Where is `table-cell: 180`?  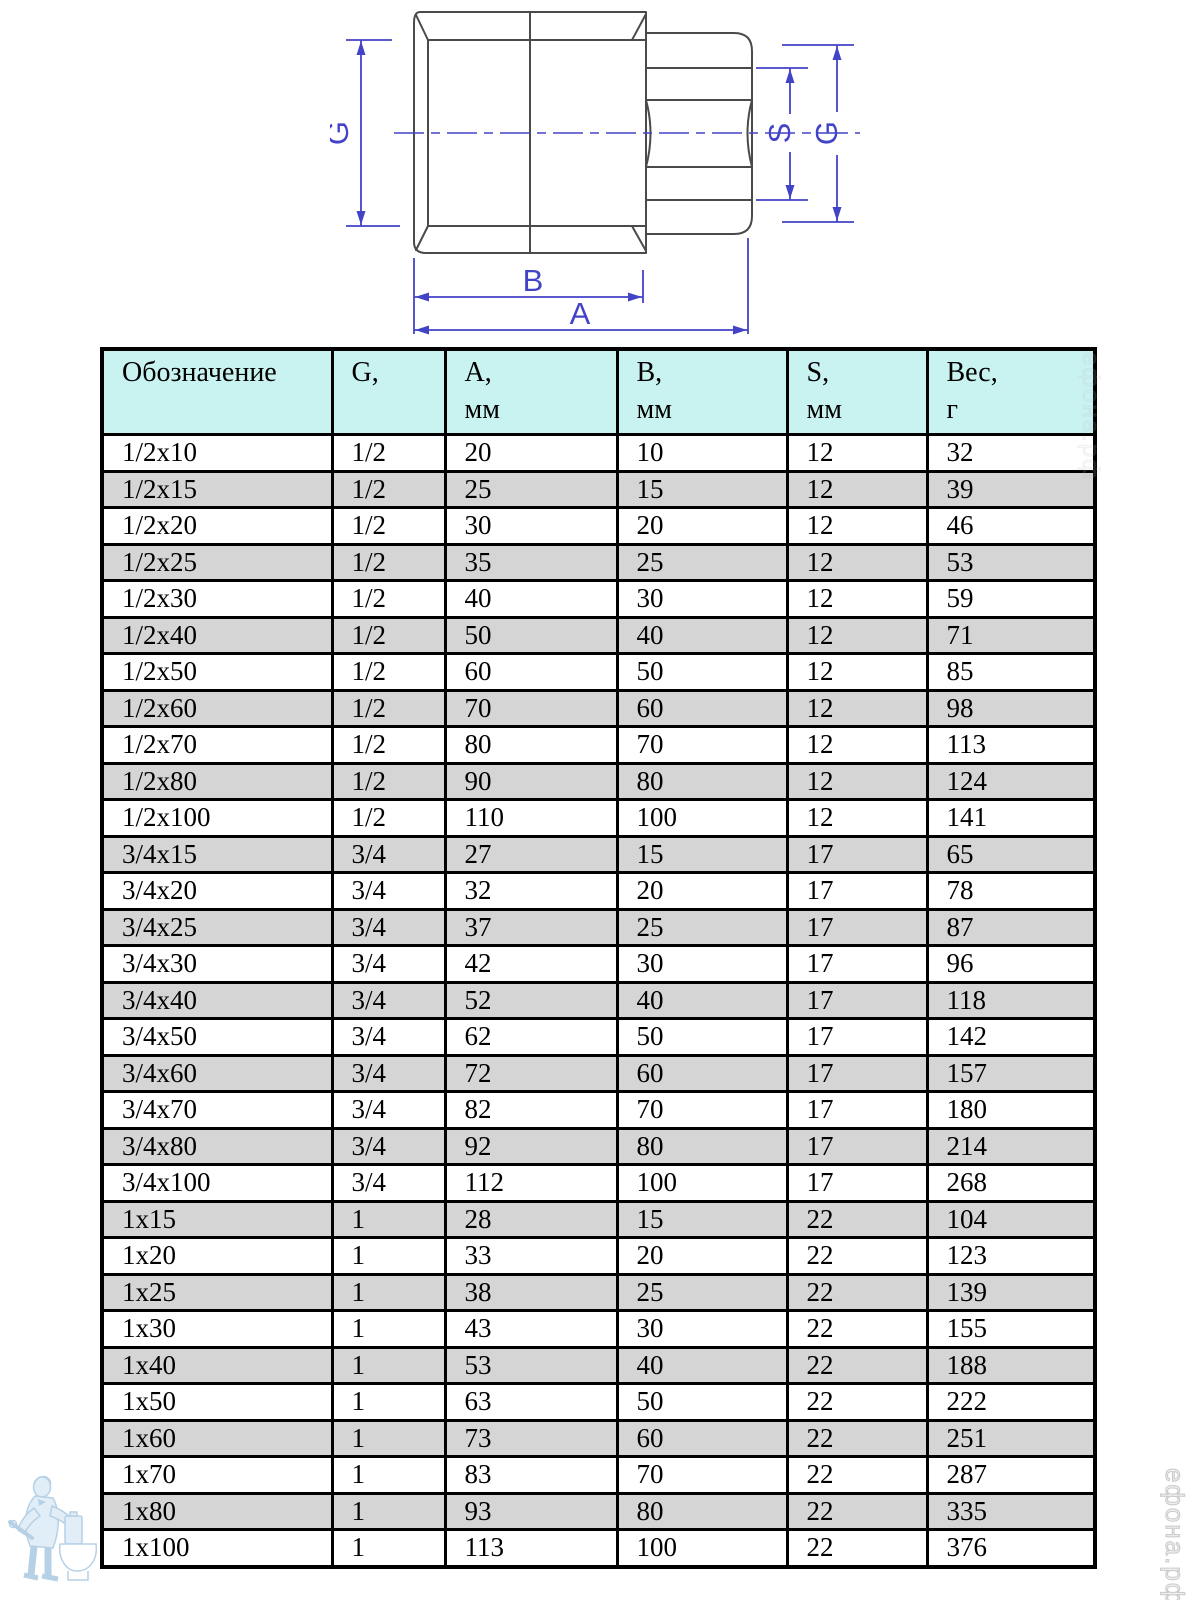 table-cell: 180 is located at coordinates (1011, 1110).